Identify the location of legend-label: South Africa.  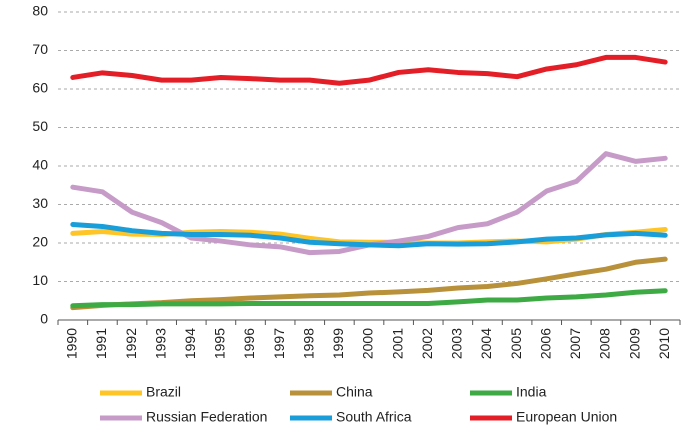
(374, 417).